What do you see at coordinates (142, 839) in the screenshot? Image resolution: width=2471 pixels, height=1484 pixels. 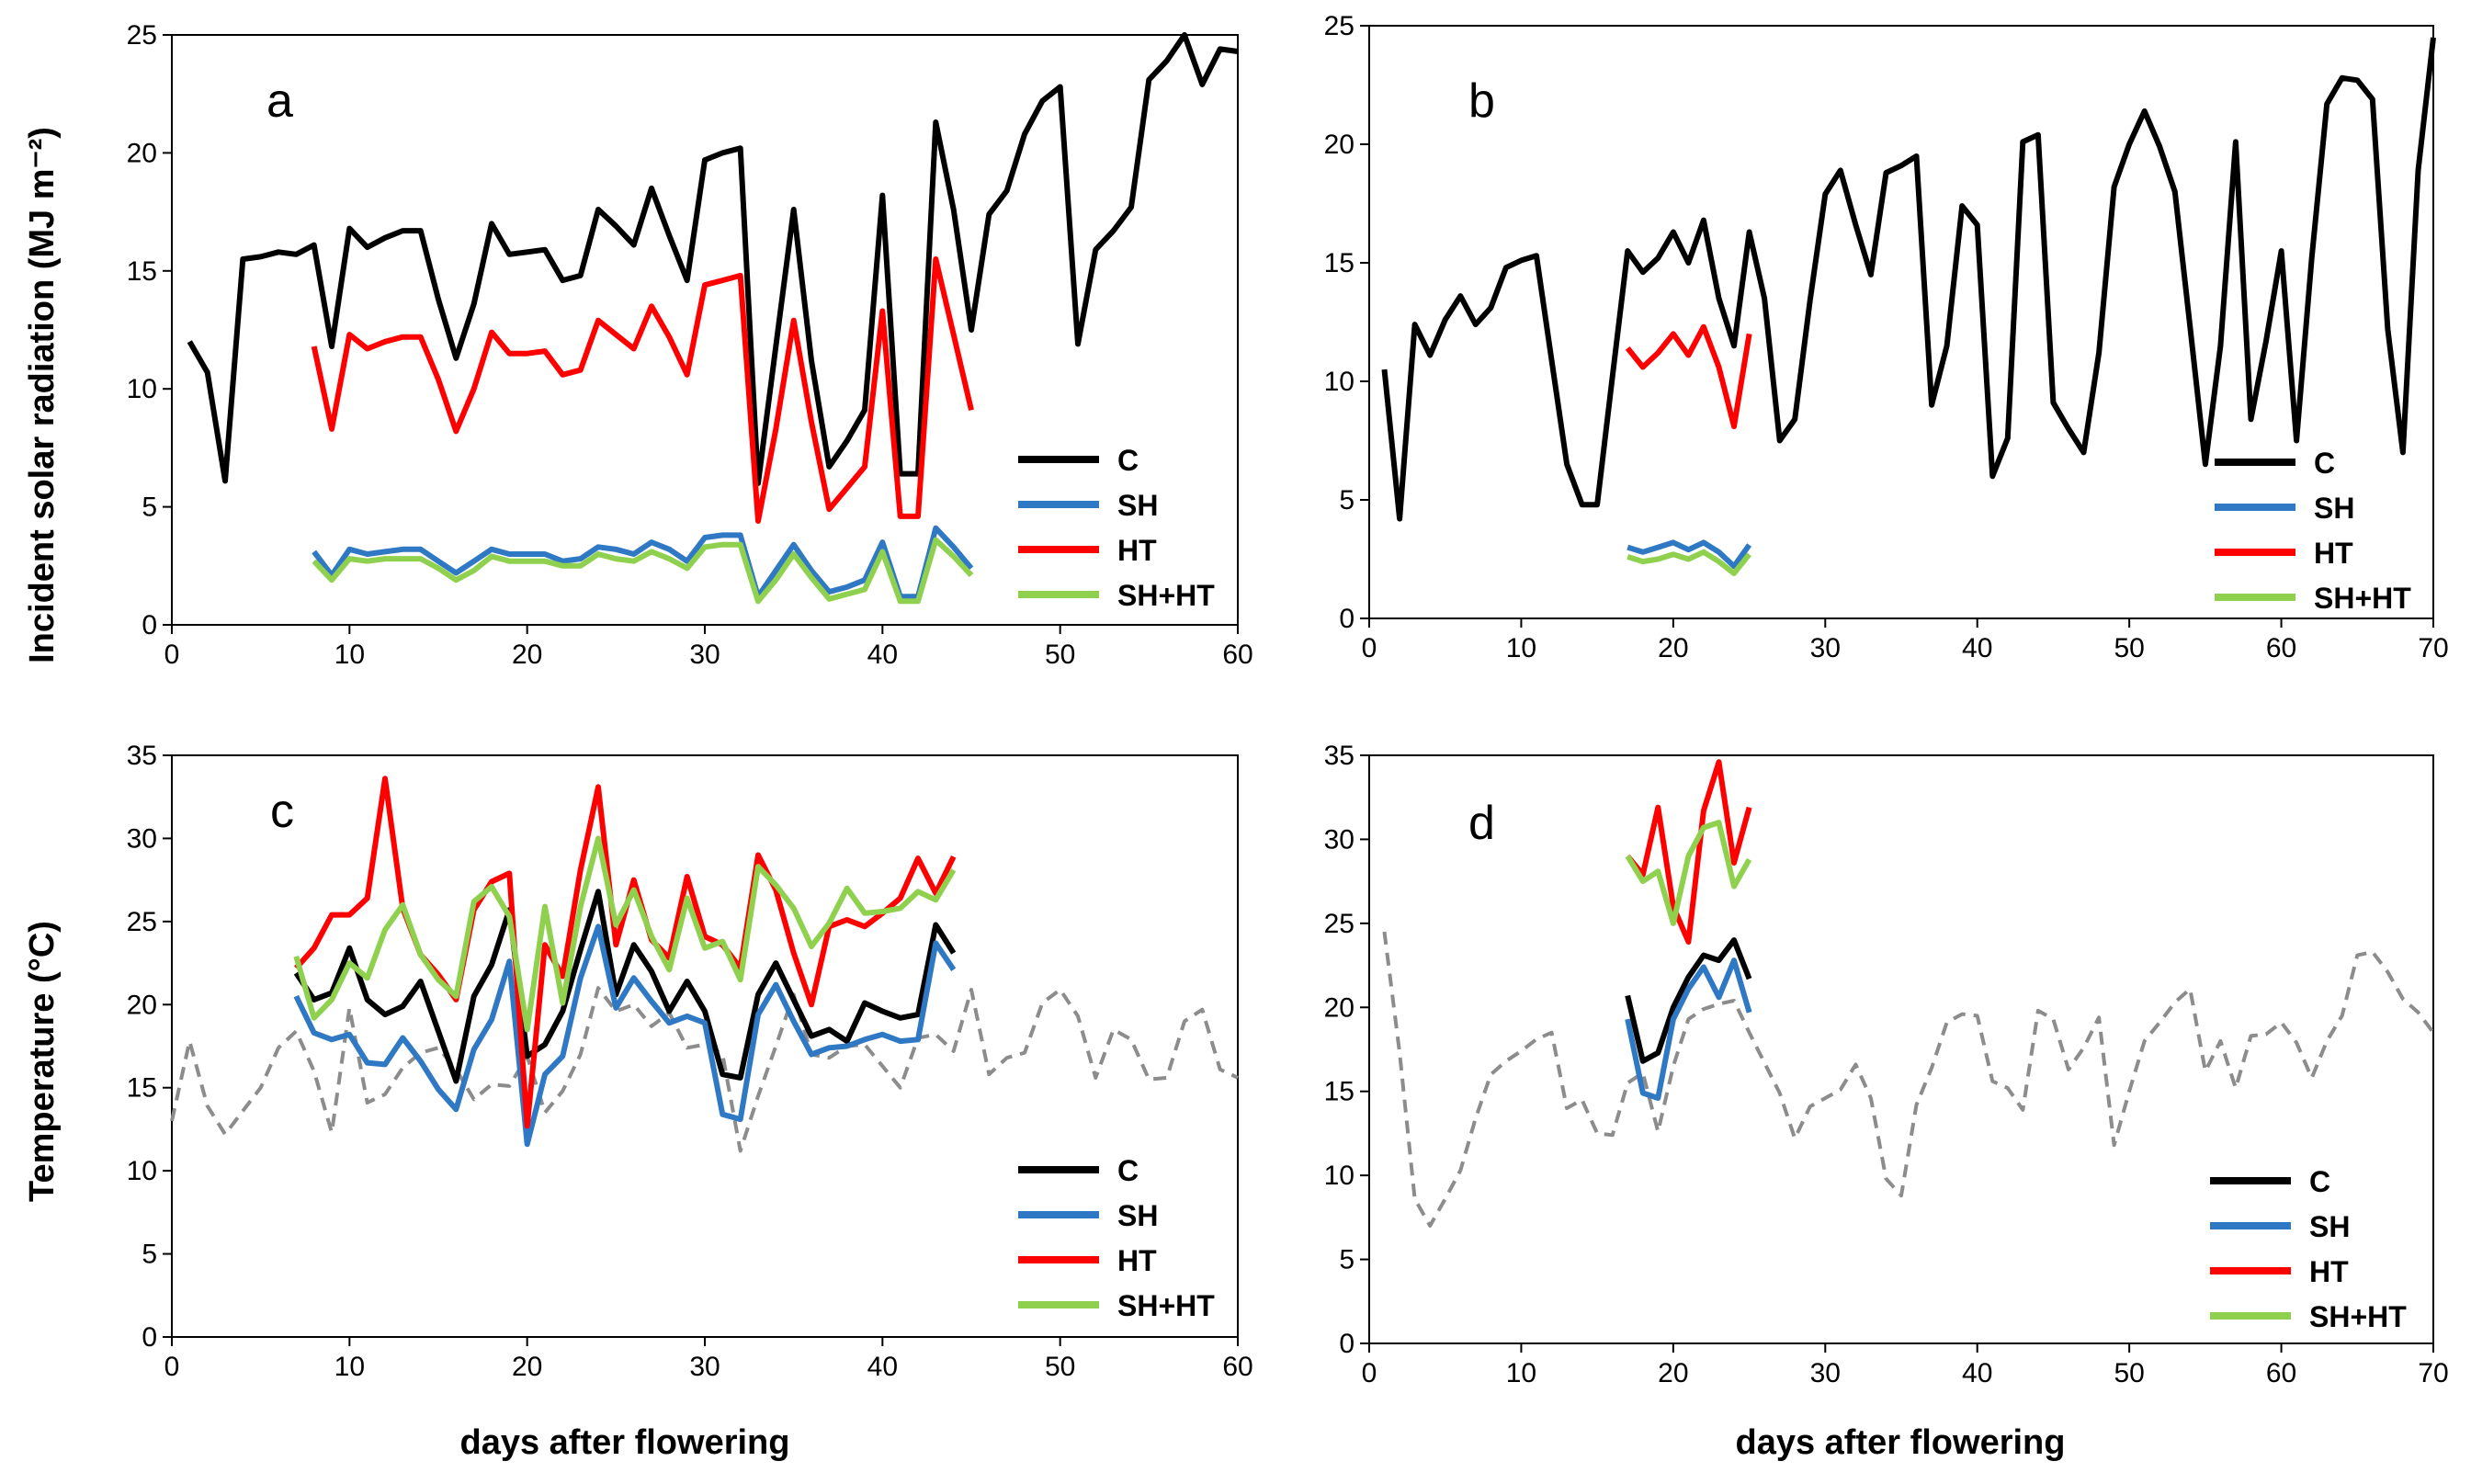 I see `y-tick-label: 30` at bounding box center [142, 839].